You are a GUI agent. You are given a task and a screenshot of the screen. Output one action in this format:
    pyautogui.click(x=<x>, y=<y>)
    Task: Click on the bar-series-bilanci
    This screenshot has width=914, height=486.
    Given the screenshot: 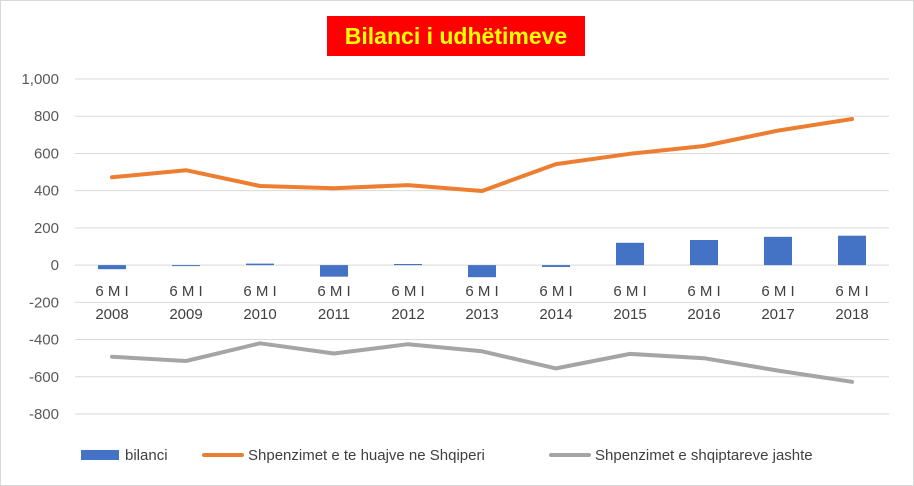 What is the action you would take?
    pyautogui.click(x=482, y=256)
    